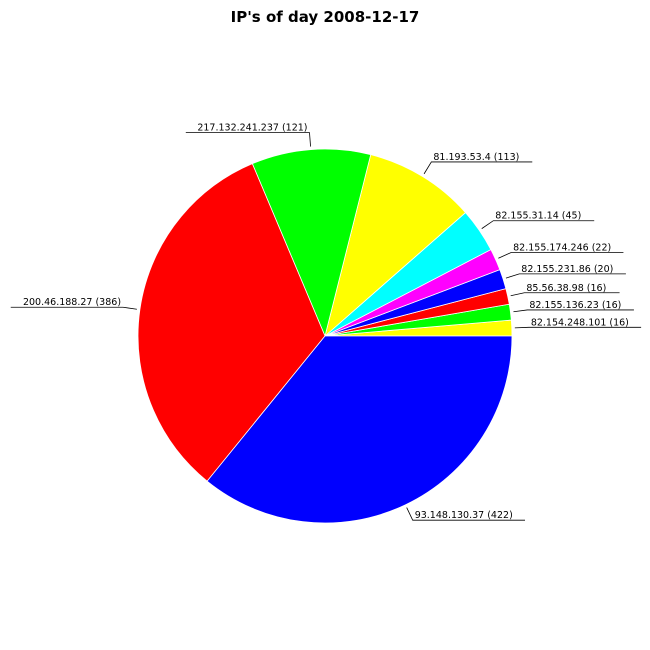 The image size is (650, 650). Describe the element at coordinates (72, 302) in the screenshot. I see `slice-label: 200.46.188.27 (386)` at that location.